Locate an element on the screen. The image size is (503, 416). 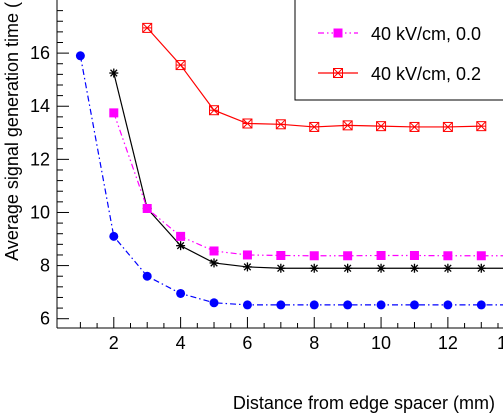
legend: 40 kV/cm, 0.0 40 kV/cm, 0.2 is located at coordinates (398, 50).